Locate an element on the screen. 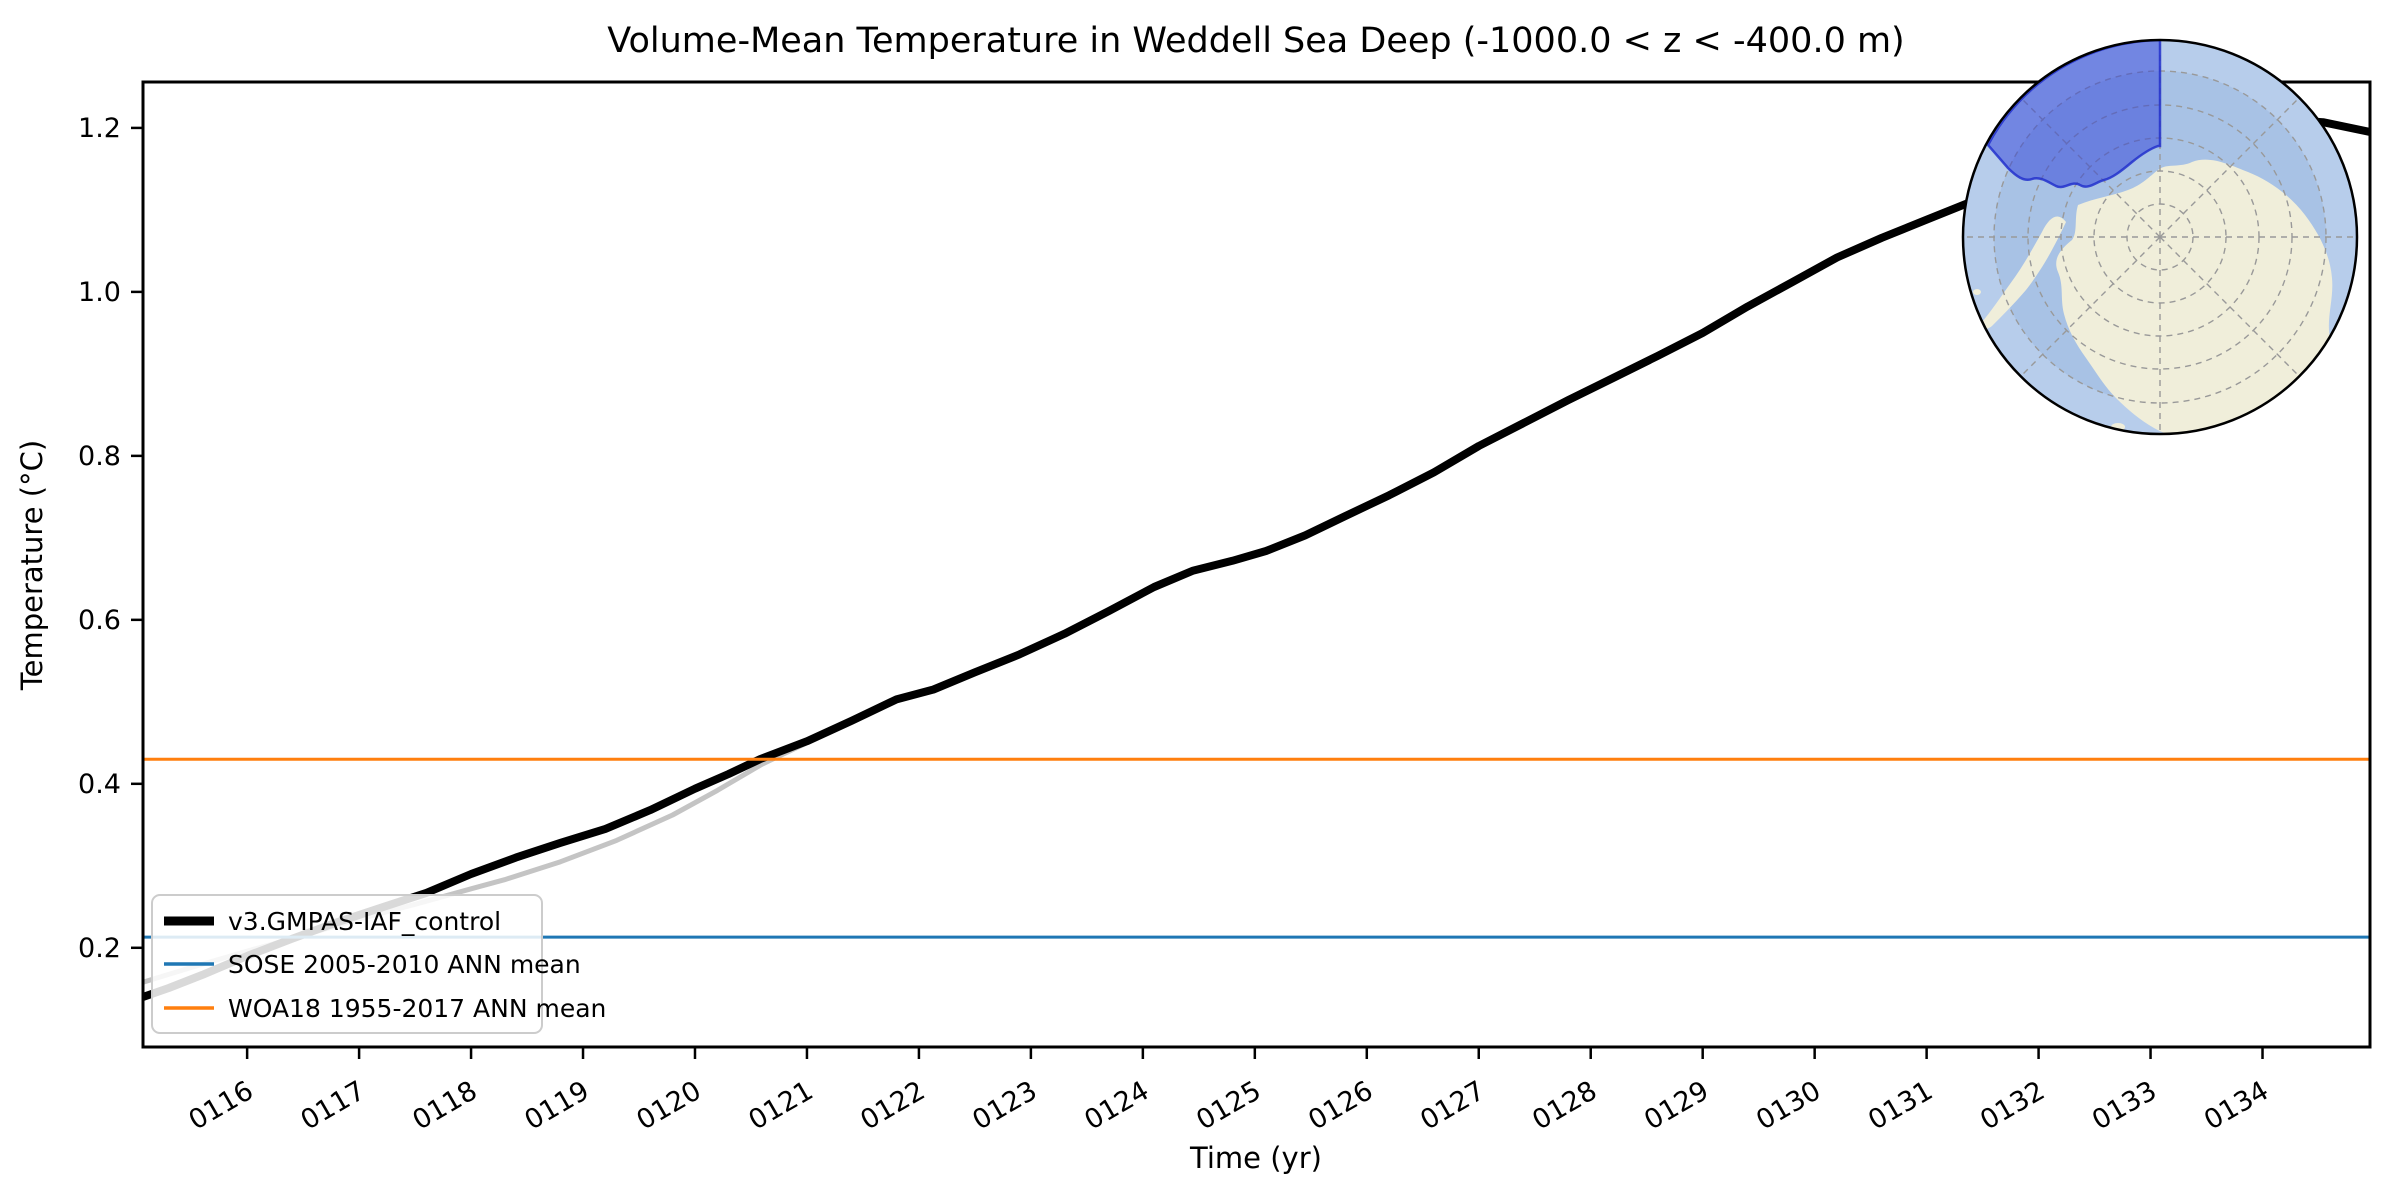 The image size is (2400, 1204). x-tick-label: 0119 is located at coordinates (557, 1105).